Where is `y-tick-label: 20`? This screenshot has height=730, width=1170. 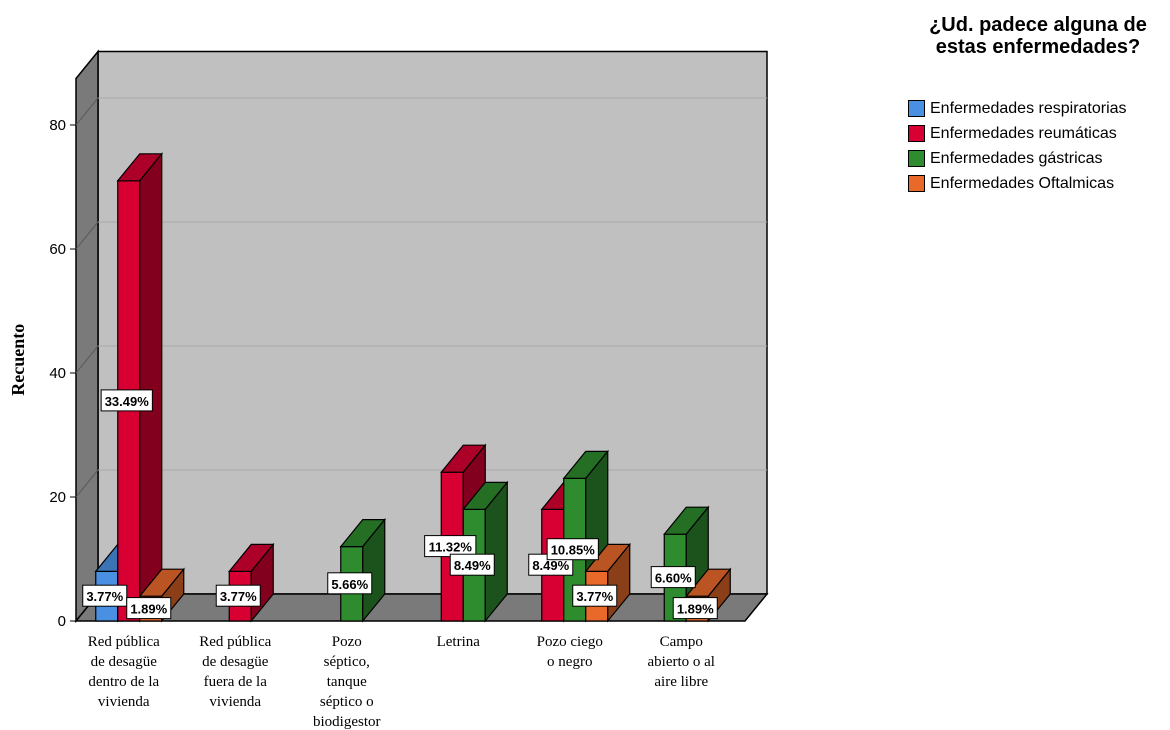
y-tick-label: 20 is located at coordinates (57, 497).